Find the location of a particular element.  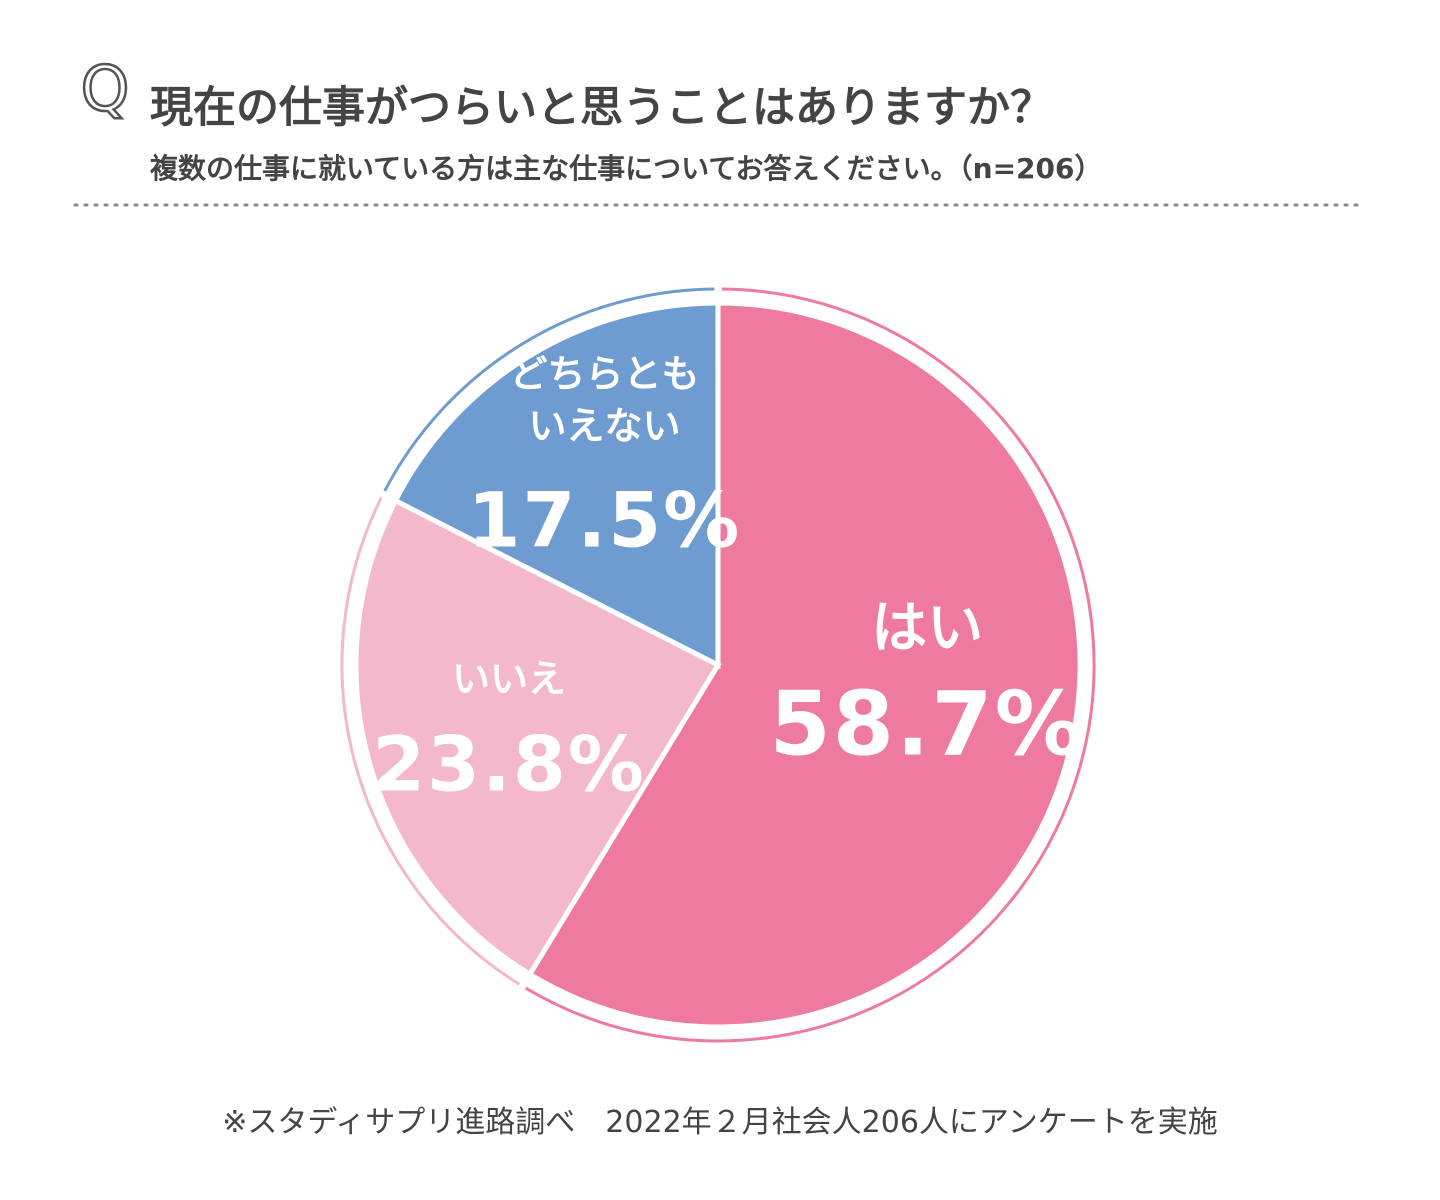

pie-slice is located at coordinates (556, 485).